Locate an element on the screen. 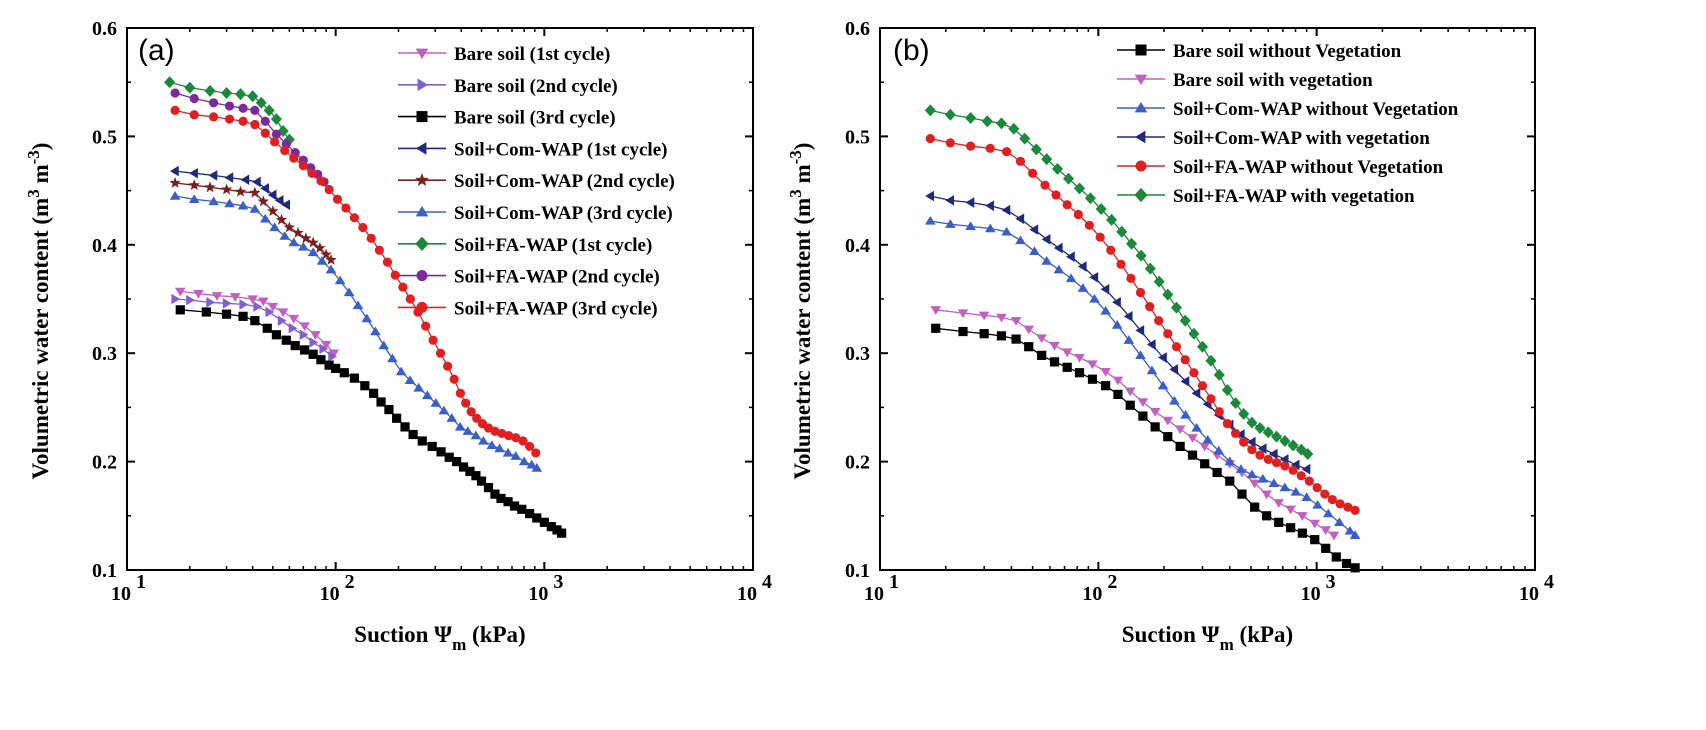 This screenshot has width=1706, height=730. x-tick-exponent: 4 is located at coordinates (1549, 582).